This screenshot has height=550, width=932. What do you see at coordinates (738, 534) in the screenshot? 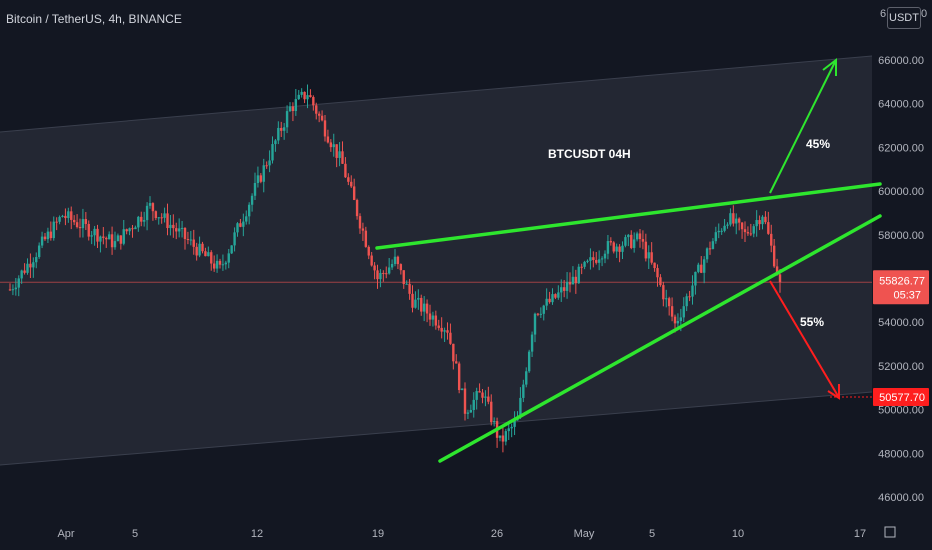
I see `x-tick-label: 10` at bounding box center [738, 534].